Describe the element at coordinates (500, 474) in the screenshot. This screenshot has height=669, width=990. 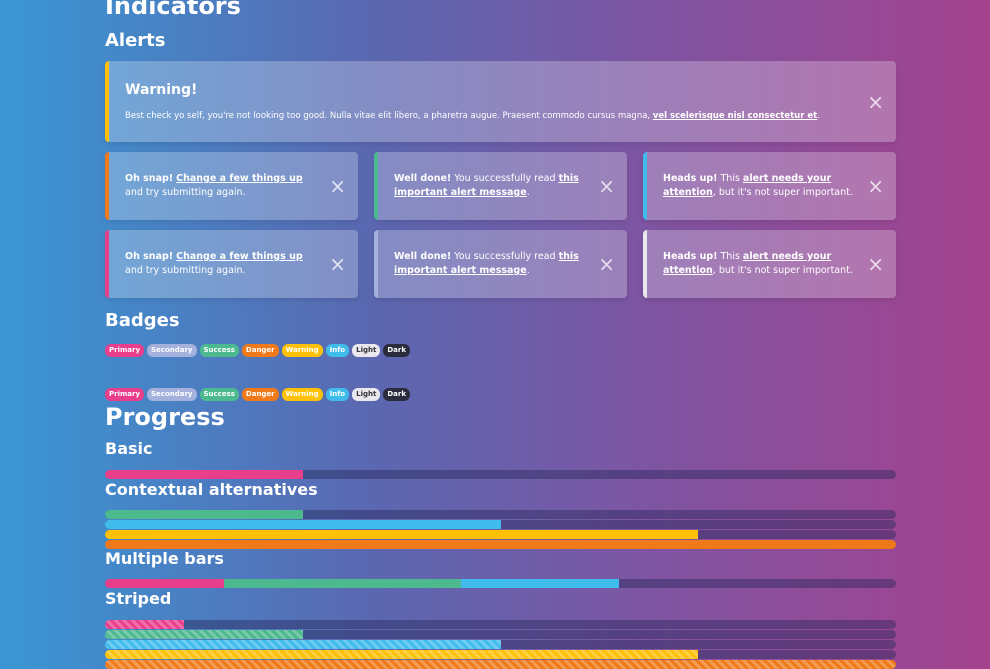
I see `progress-basic` at that location.